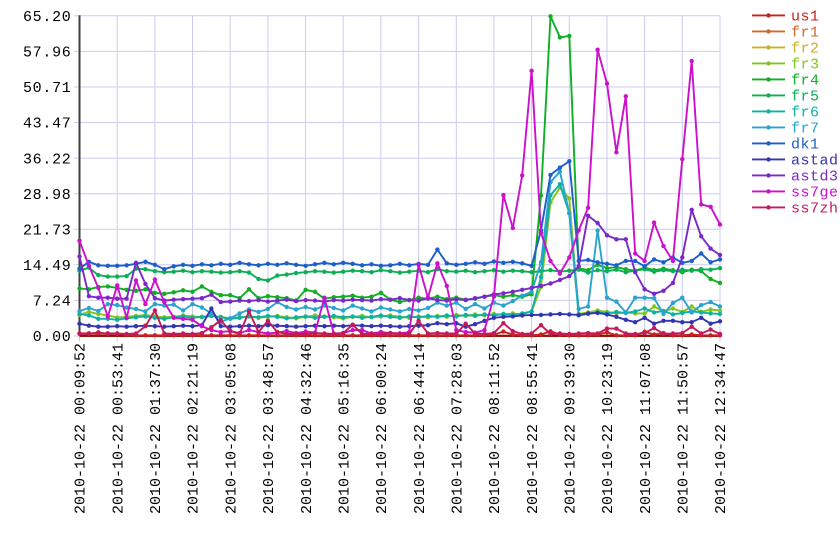 The width and height of the screenshot is (840, 560). What do you see at coordinates (684, 428) in the screenshot?
I see `svg-text: 2010-10-22 11:50:57` at bounding box center [684, 428].